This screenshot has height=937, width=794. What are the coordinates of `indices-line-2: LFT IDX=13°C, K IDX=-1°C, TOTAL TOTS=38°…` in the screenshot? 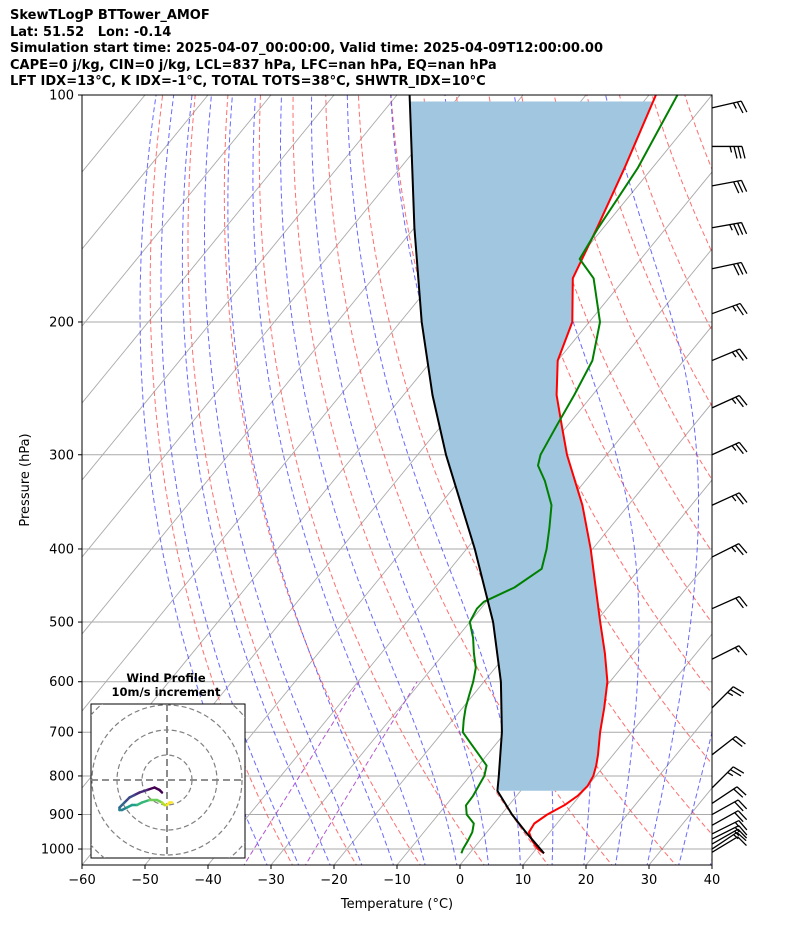 It's located at (248, 81).